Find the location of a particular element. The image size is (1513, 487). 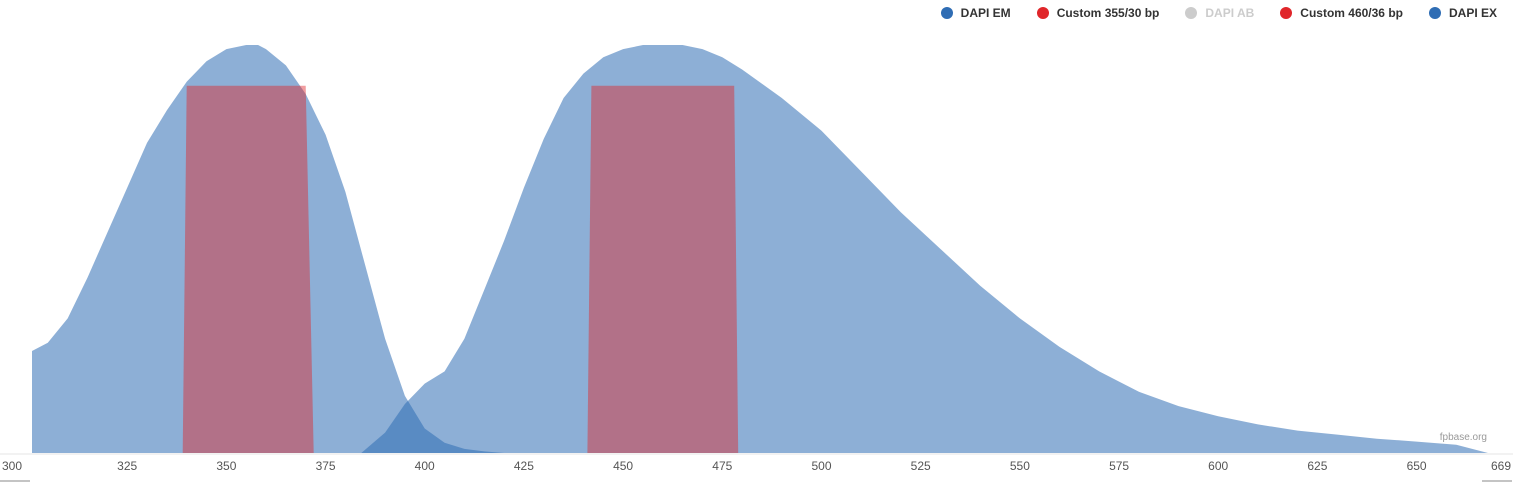

x-tick-label: 450 is located at coordinates (623, 466).